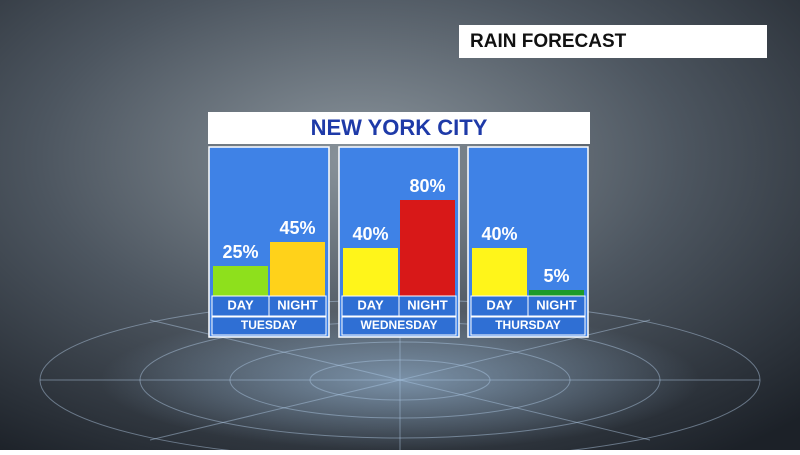 This screenshot has height=455, width=800. I want to click on group-label: THURSDAY, so click(528, 325).